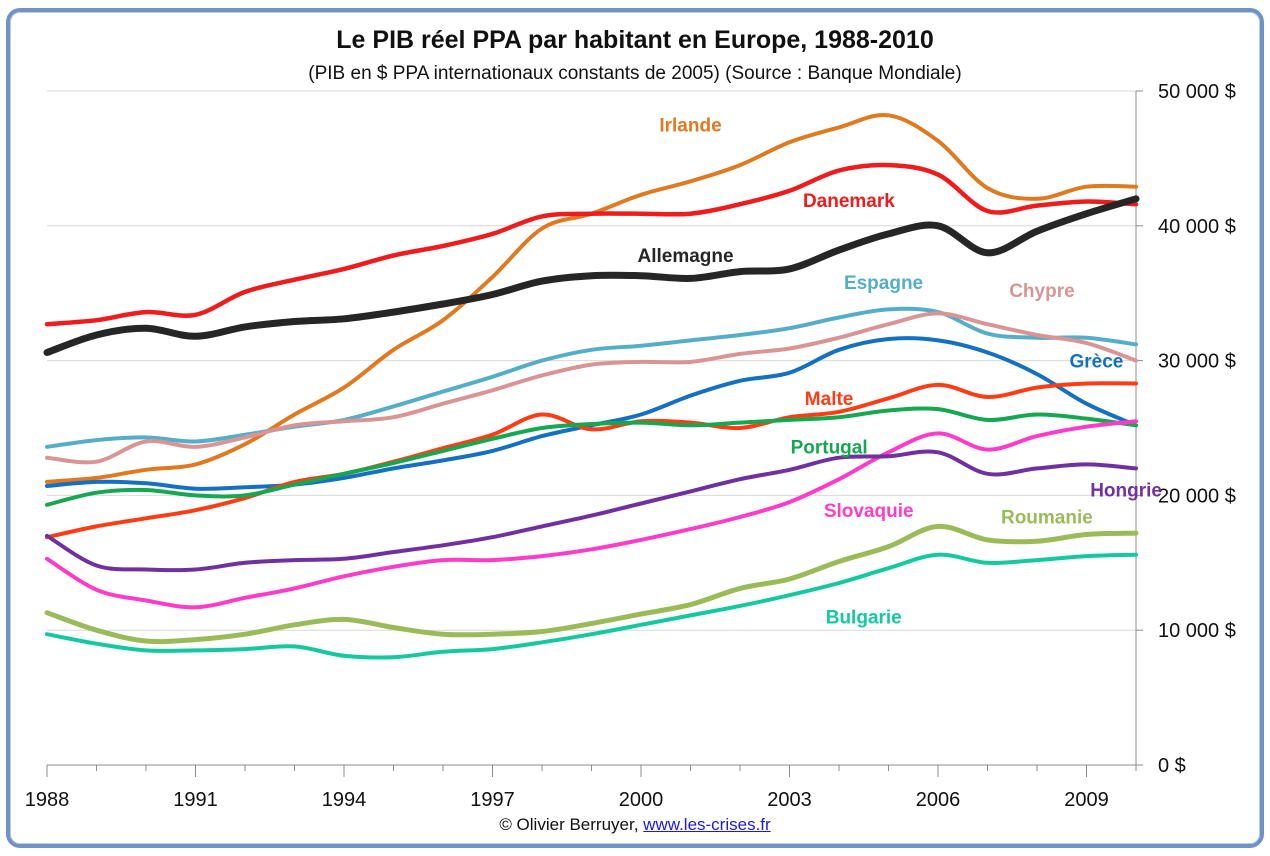 The width and height of the screenshot is (1270, 856). What do you see at coordinates (789, 800) in the screenshot?
I see `x-tick-label: 2003` at bounding box center [789, 800].